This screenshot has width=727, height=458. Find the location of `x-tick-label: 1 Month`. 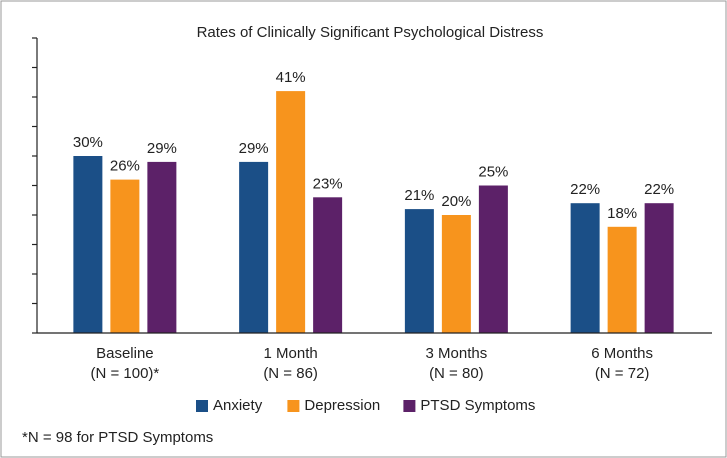

x-tick-label: 1 Month is located at coordinates (291, 353).